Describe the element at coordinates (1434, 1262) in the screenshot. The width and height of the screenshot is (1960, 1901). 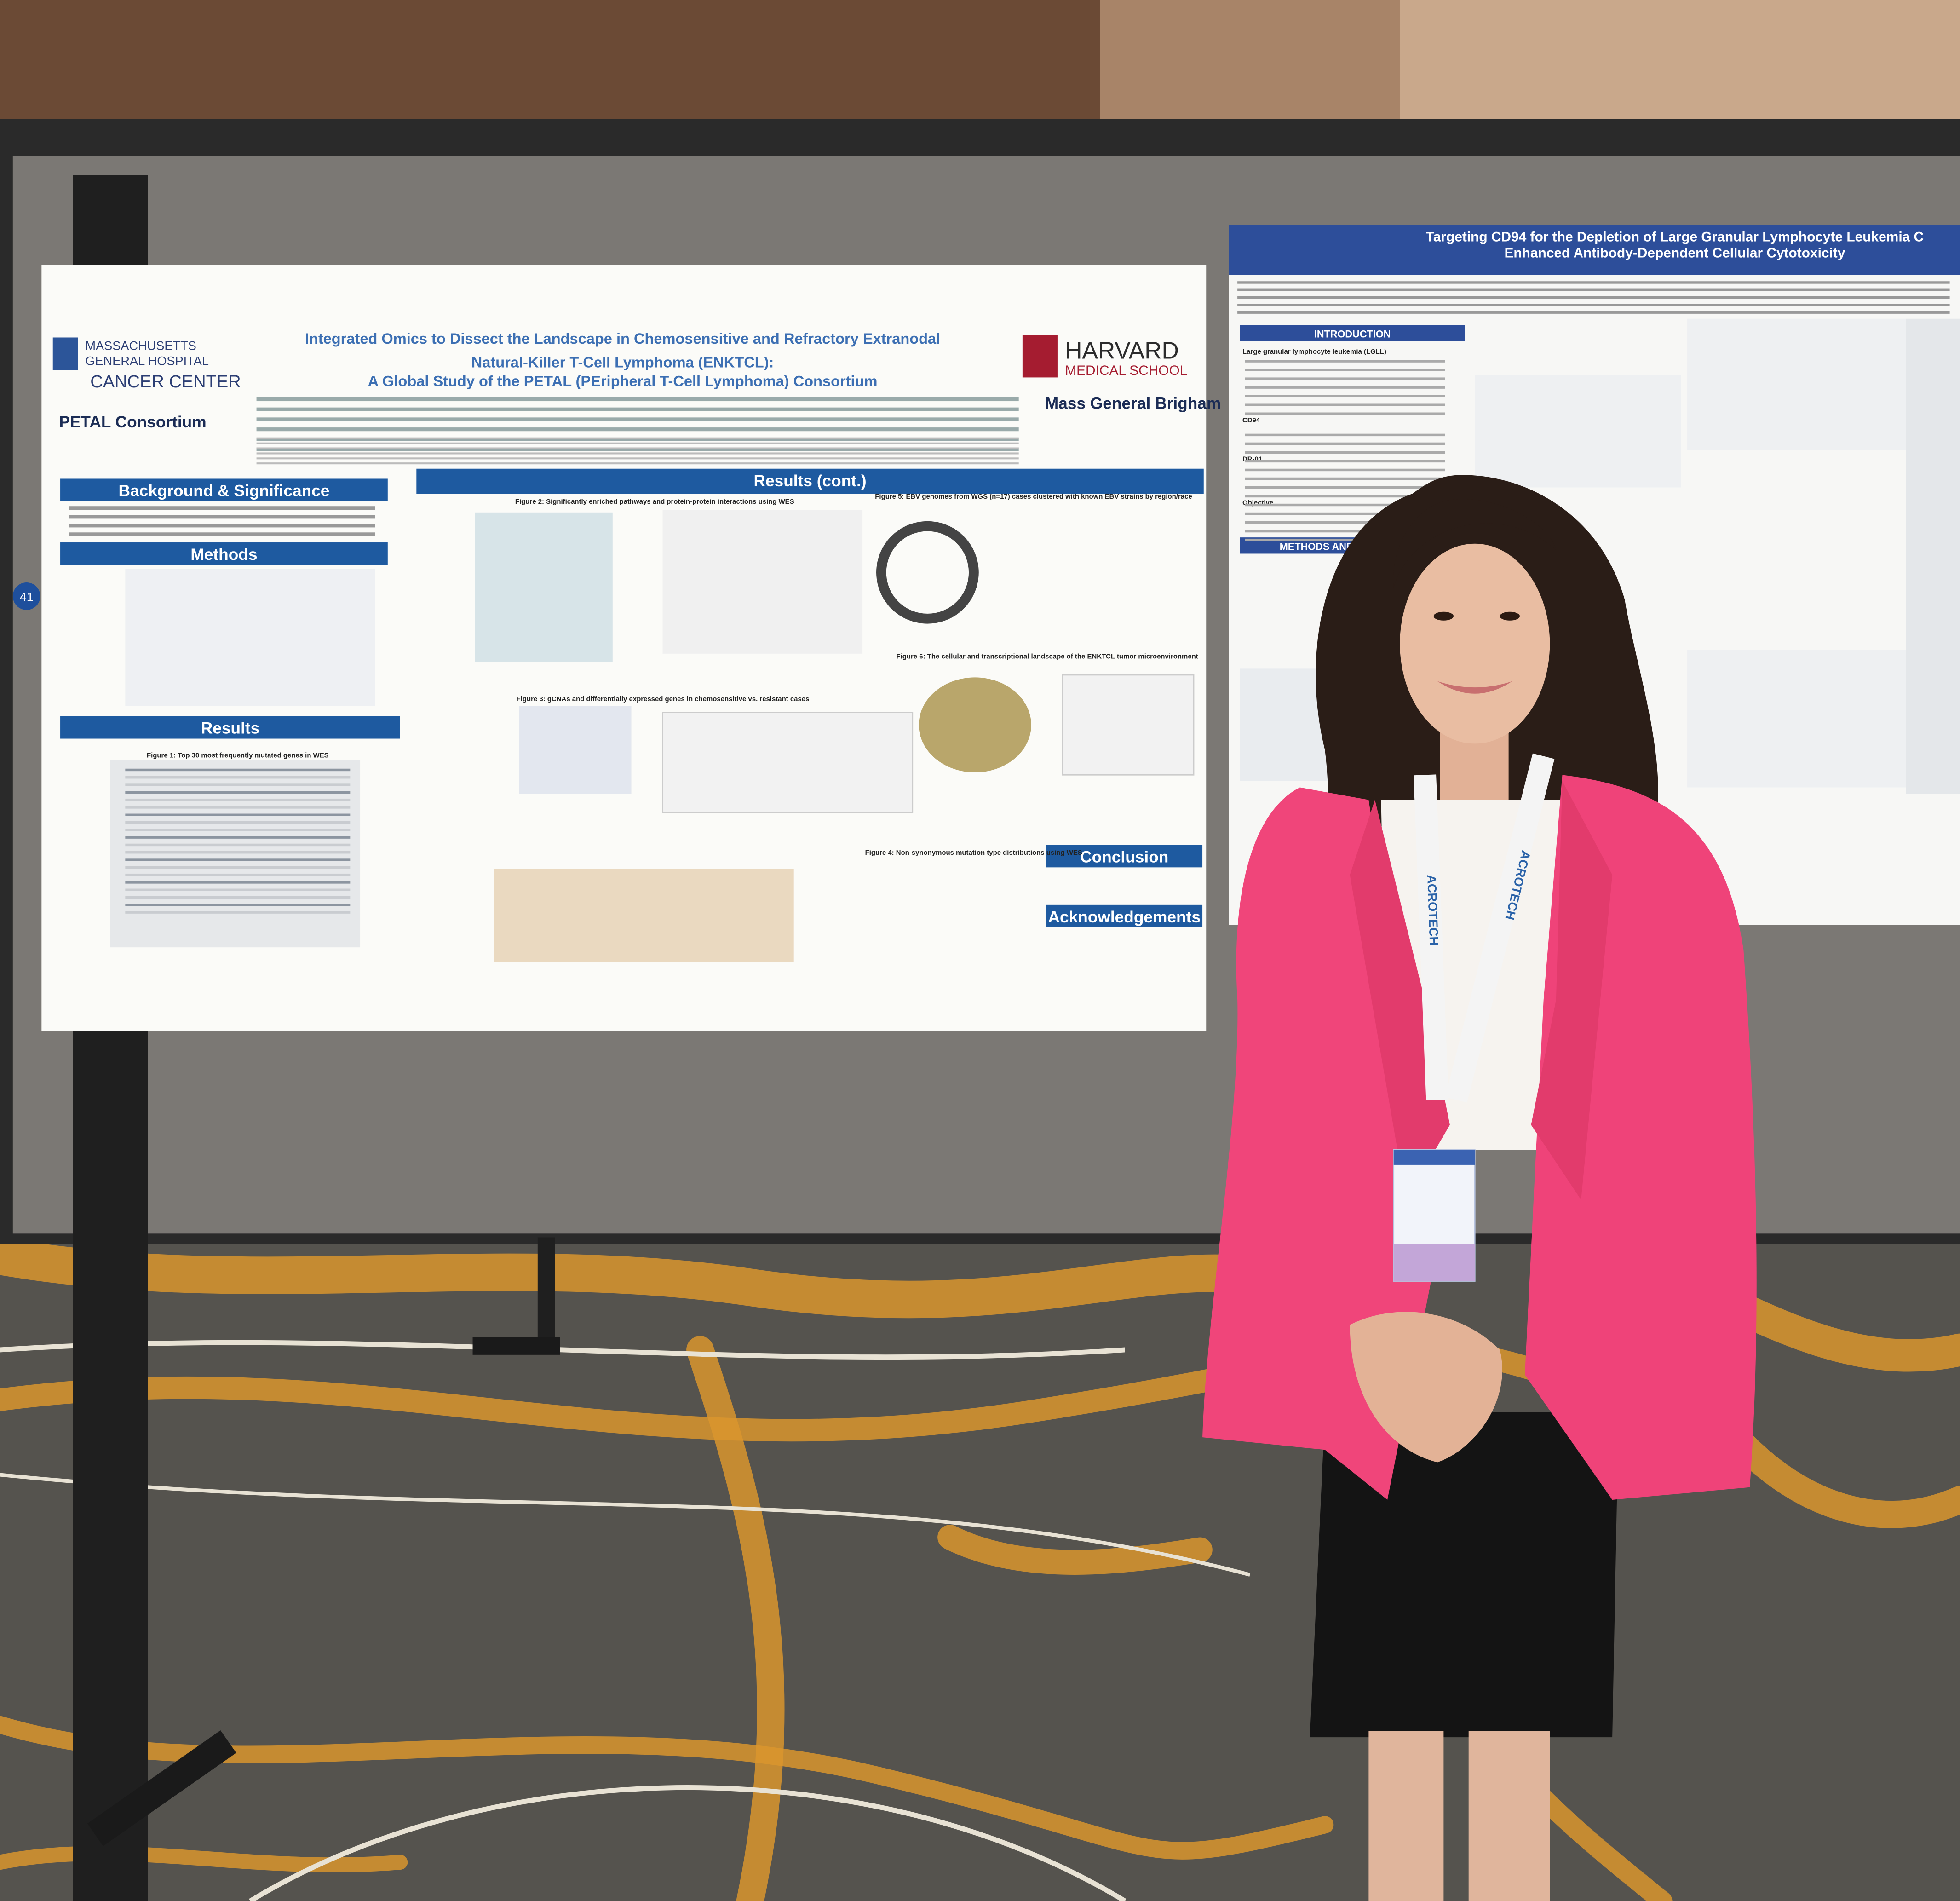
I see `name-badge-footer` at that location.